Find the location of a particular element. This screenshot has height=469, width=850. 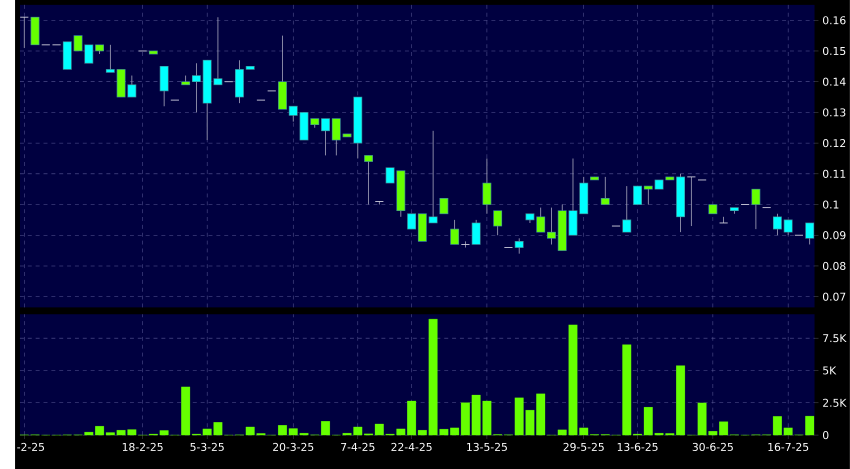

y-tick-label: 0.15 is located at coordinates (834, 50).